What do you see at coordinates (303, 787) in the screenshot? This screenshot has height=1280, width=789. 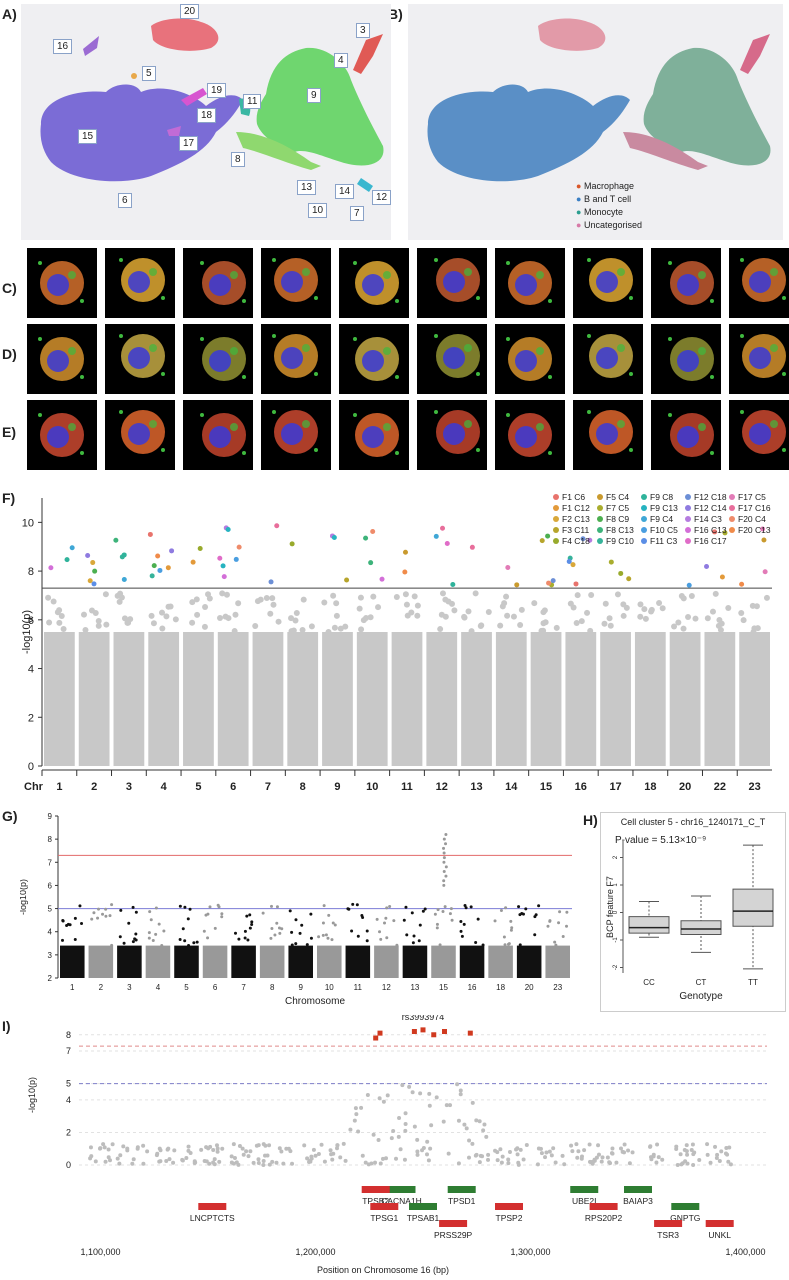 I see `chromosome-label: 8` at bounding box center [303, 787].